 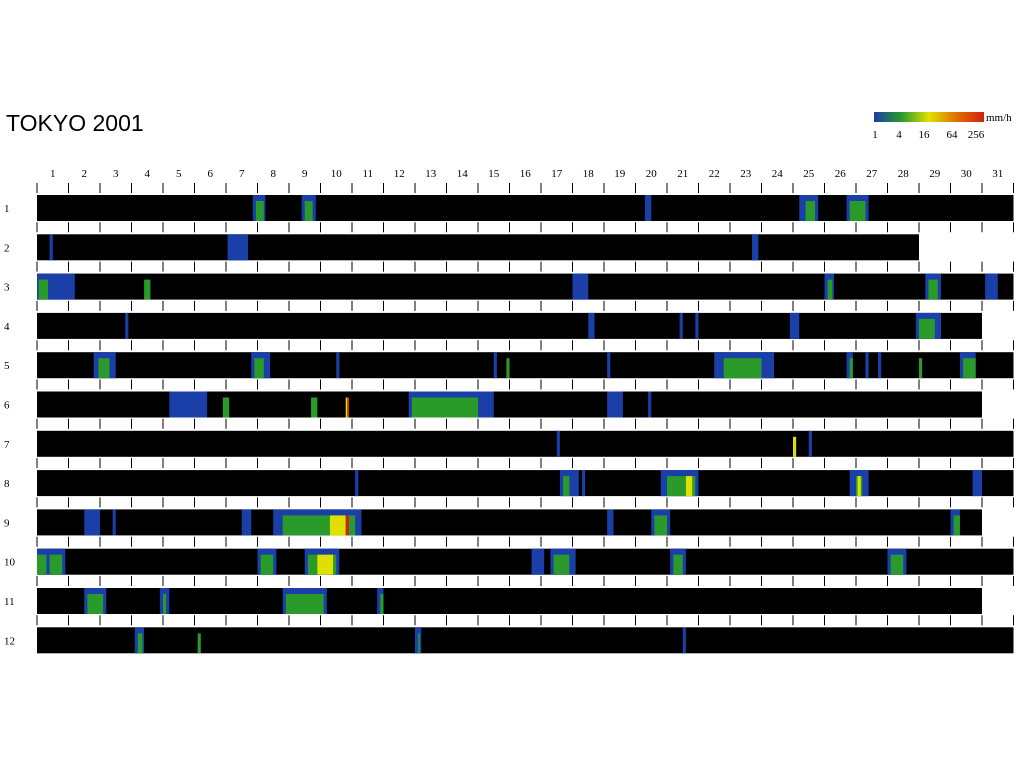 What do you see at coordinates (179, 174) in the screenshot?
I see `day-label: 5` at bounding box center [179, 174].